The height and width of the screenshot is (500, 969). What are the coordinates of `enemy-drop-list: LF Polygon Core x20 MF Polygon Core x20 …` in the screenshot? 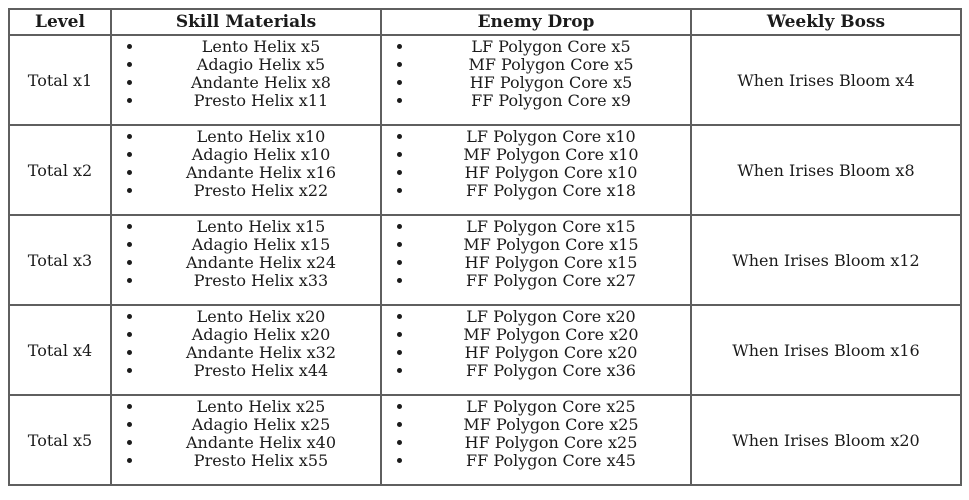 It's located at (536, 344).